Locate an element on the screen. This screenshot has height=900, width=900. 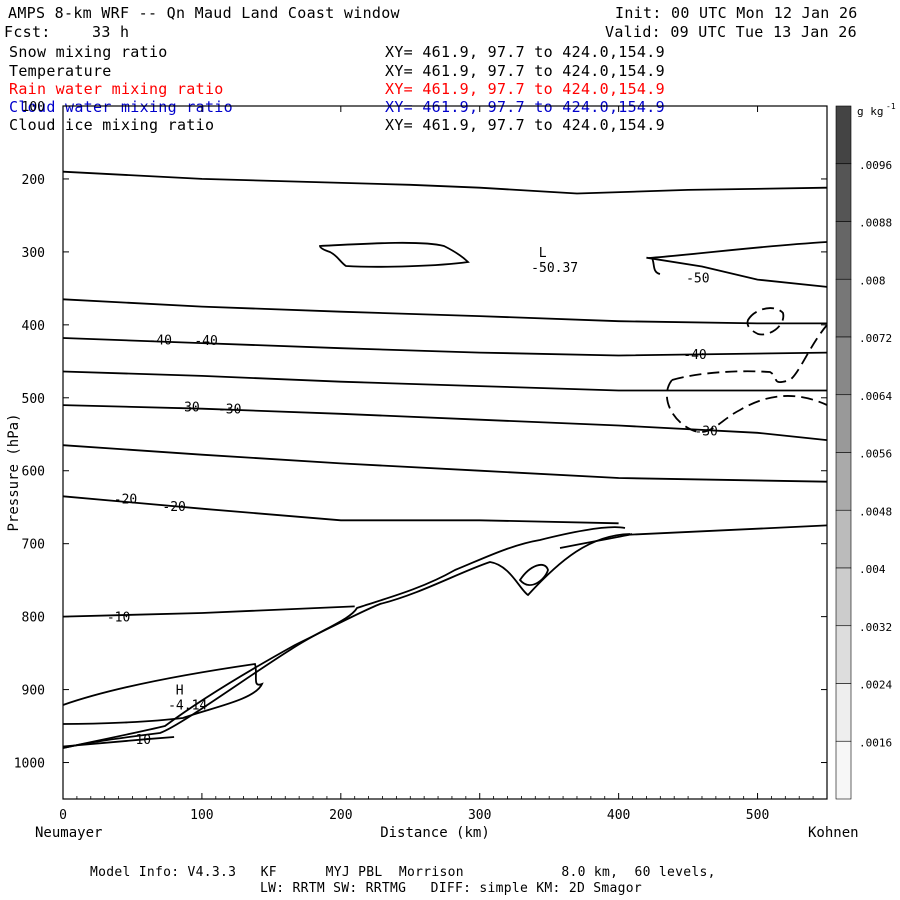
x-axis-label: Distance (km) is located at coordinates (435, 833).